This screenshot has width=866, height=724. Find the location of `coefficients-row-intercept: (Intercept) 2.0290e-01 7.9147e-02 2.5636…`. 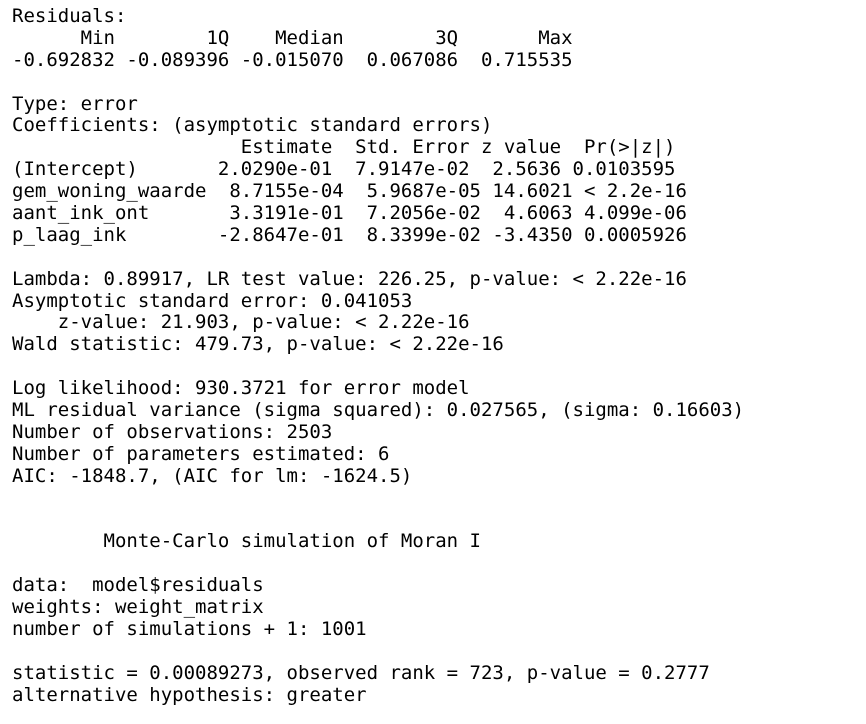

coefficients-row-intercept: (Intercept) 2.0290e-01 7.9147e-02 2.5636… is located at coordinates (344, 169).